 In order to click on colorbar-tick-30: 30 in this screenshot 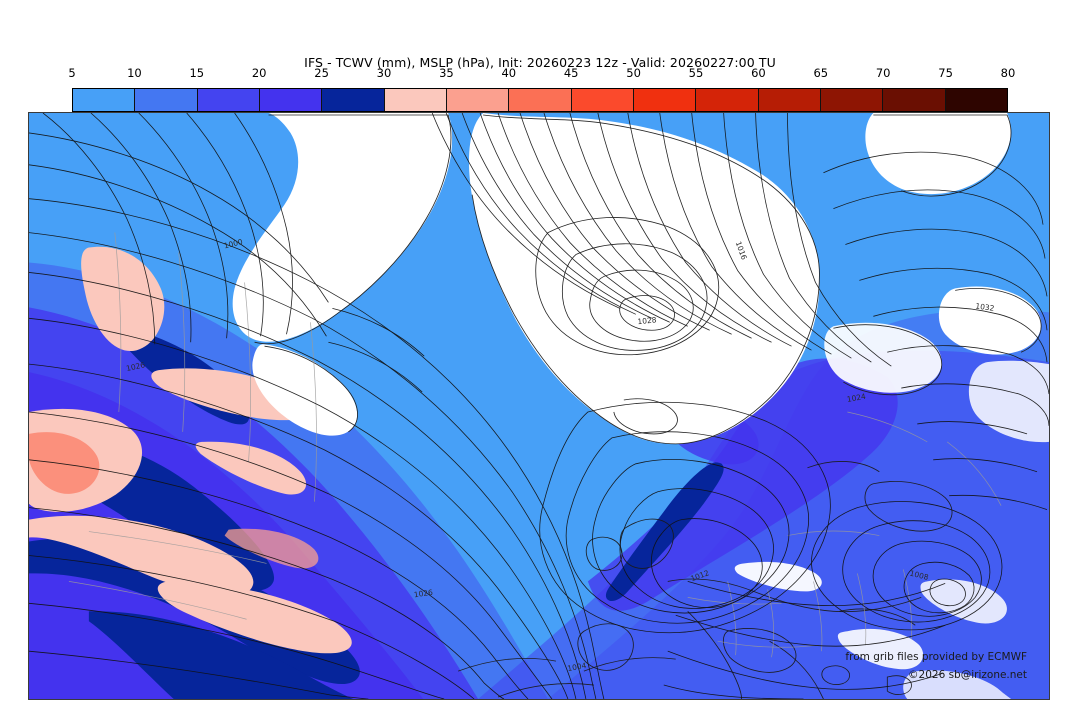, I will do `click(384, 73)`.